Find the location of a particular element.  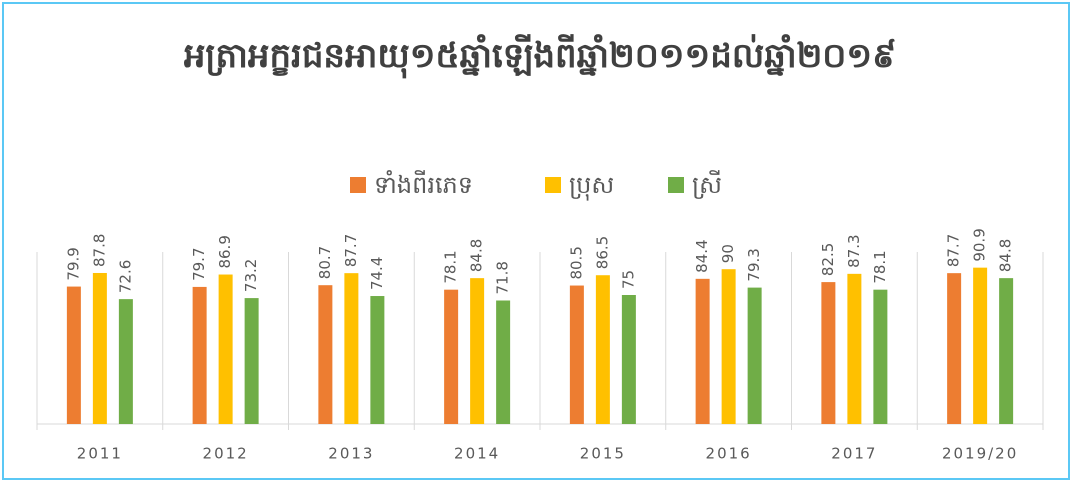

x-tick-label: 2015 is located at coordinates (603, 454).